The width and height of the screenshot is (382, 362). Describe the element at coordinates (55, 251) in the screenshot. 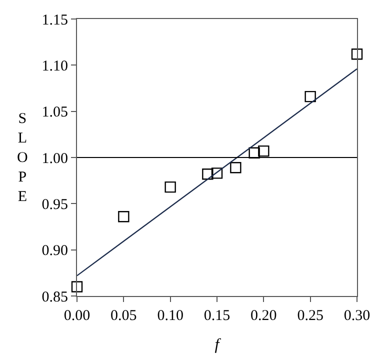

I see `y-tick-label: 0.90` at that location.